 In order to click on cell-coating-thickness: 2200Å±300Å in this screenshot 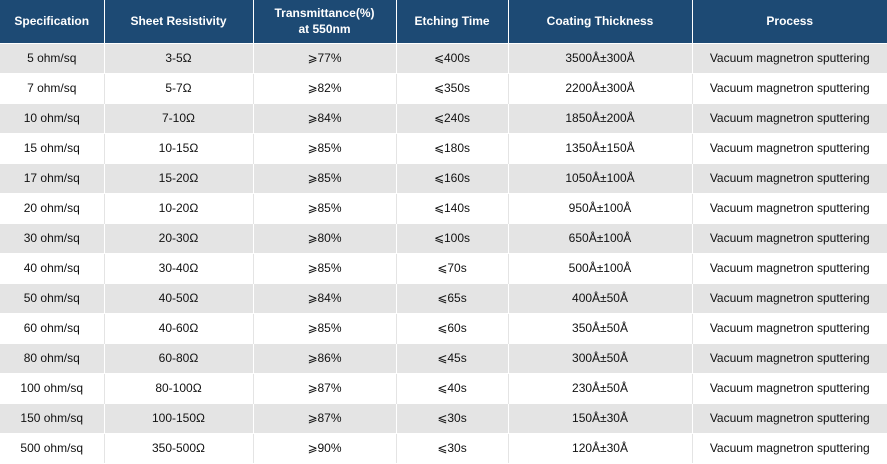, I will do `click(600, 87)`.